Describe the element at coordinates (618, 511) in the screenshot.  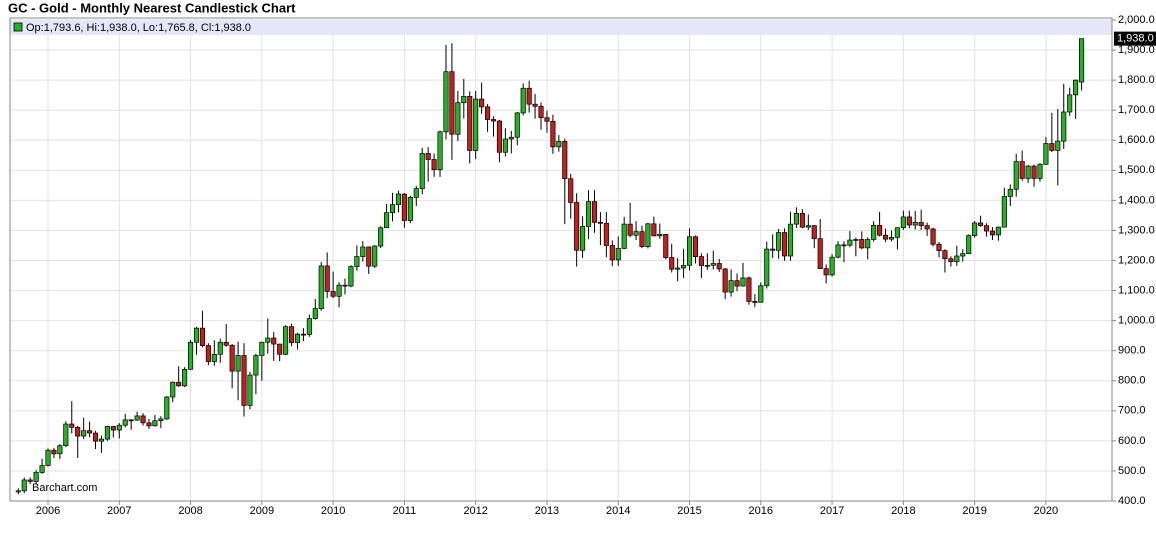
I see `x-tick-label: 2014` at that location.